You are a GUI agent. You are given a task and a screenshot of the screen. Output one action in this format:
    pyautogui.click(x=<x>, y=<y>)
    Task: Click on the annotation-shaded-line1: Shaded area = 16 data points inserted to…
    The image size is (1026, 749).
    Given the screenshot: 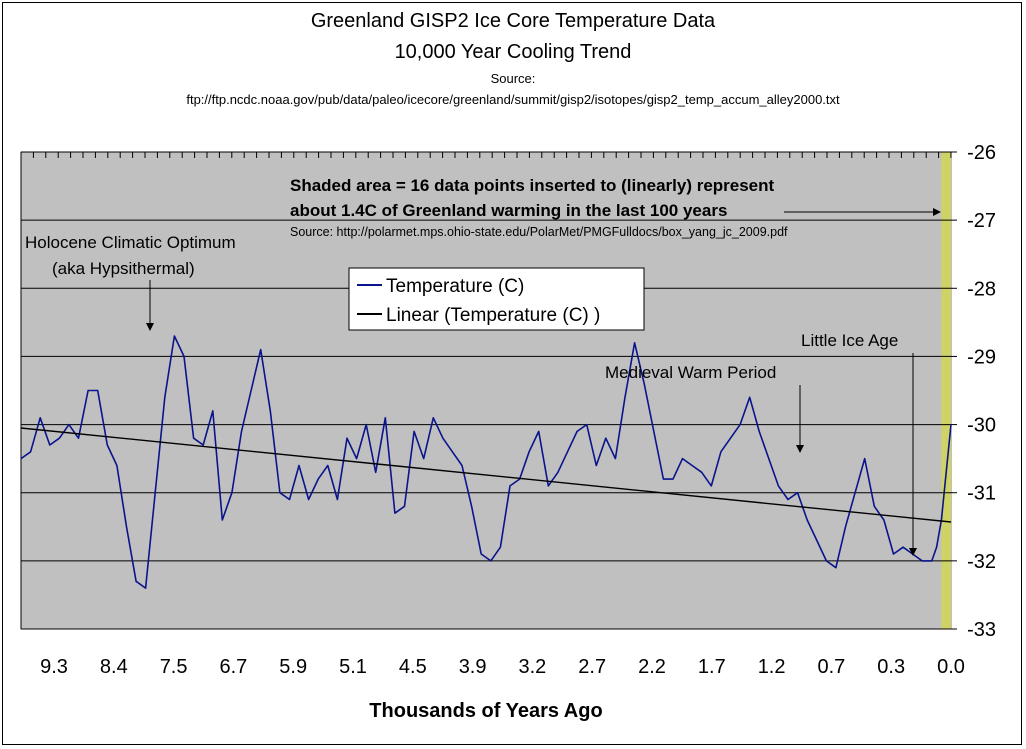 What is the action you would take?
    pyautogui.click(x=532, y=185)
    